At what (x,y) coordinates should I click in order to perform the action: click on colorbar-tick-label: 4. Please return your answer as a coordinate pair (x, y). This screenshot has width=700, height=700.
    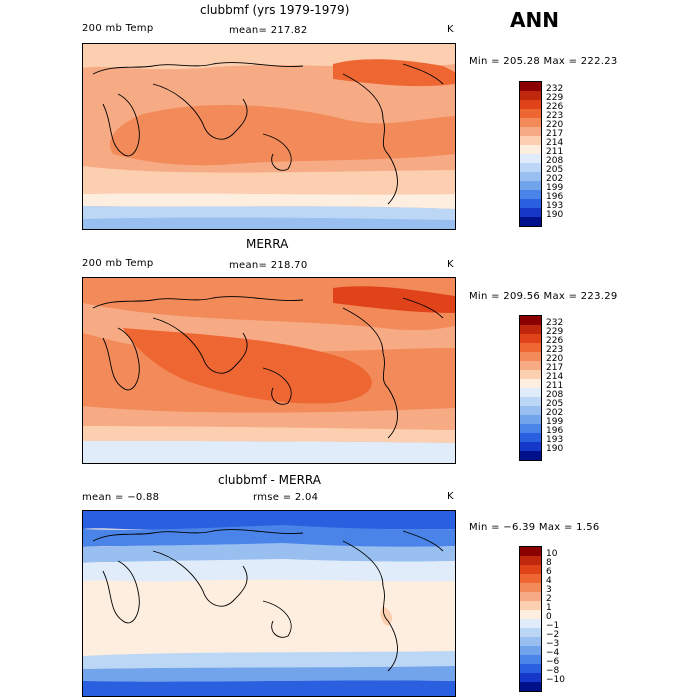
    Looking at the image, I should click on (549, 581).